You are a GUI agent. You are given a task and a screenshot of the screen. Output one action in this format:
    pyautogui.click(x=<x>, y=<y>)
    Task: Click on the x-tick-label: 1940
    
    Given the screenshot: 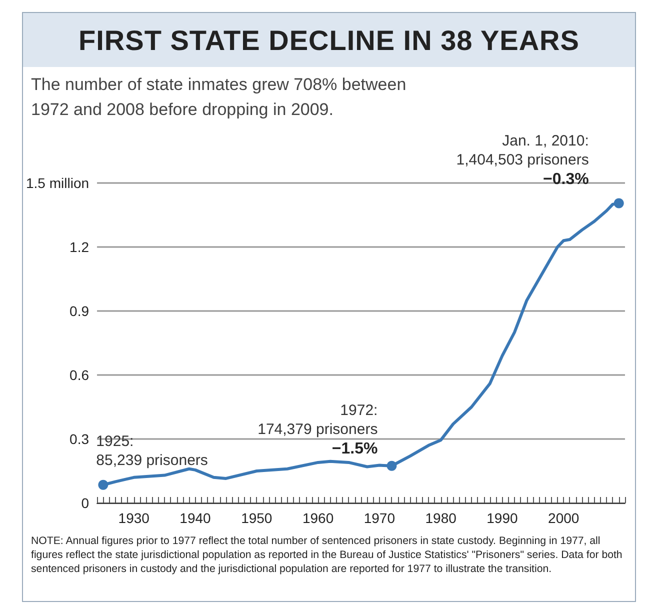 What is the action you would take?
    pyautogui.click(x=196, y=518)
    